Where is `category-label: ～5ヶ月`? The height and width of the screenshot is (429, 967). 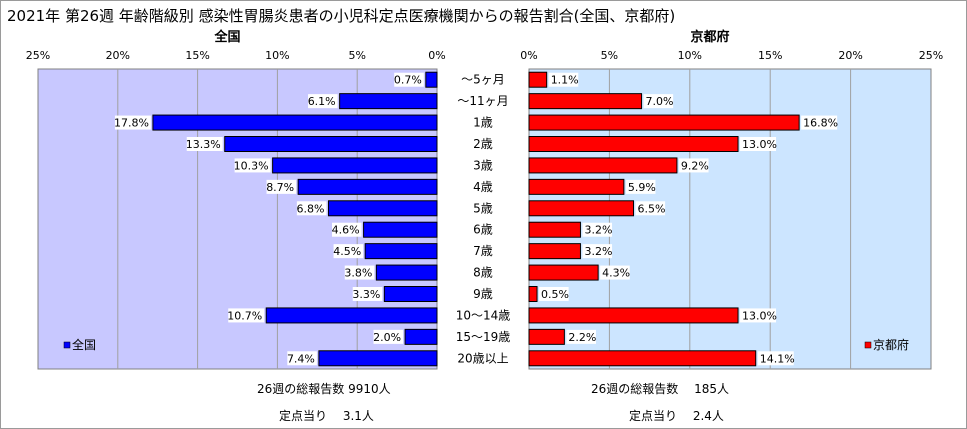
category-label: ～5ヶ月 is located at coordinates (483, 80).